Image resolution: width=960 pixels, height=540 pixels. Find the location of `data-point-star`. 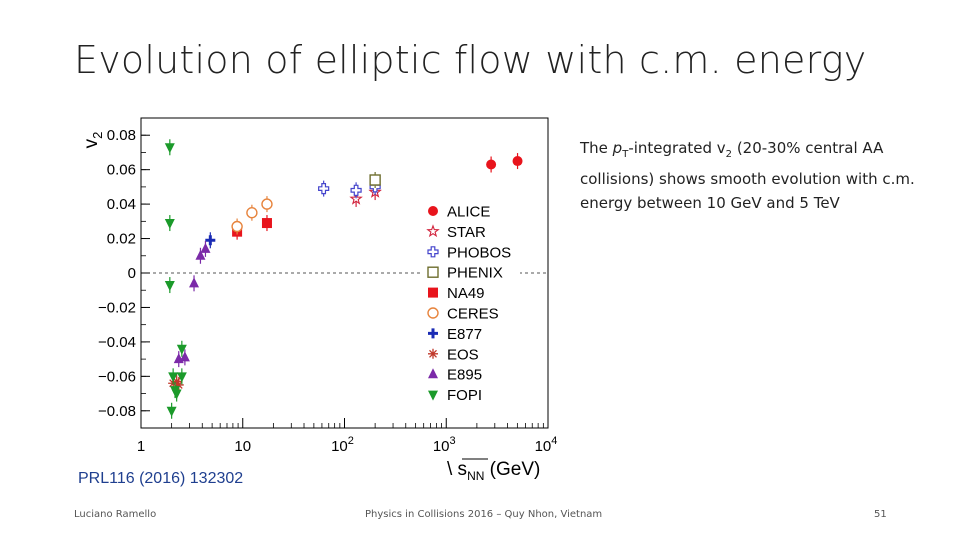

data-point-star is located at coordinates (356, 198).